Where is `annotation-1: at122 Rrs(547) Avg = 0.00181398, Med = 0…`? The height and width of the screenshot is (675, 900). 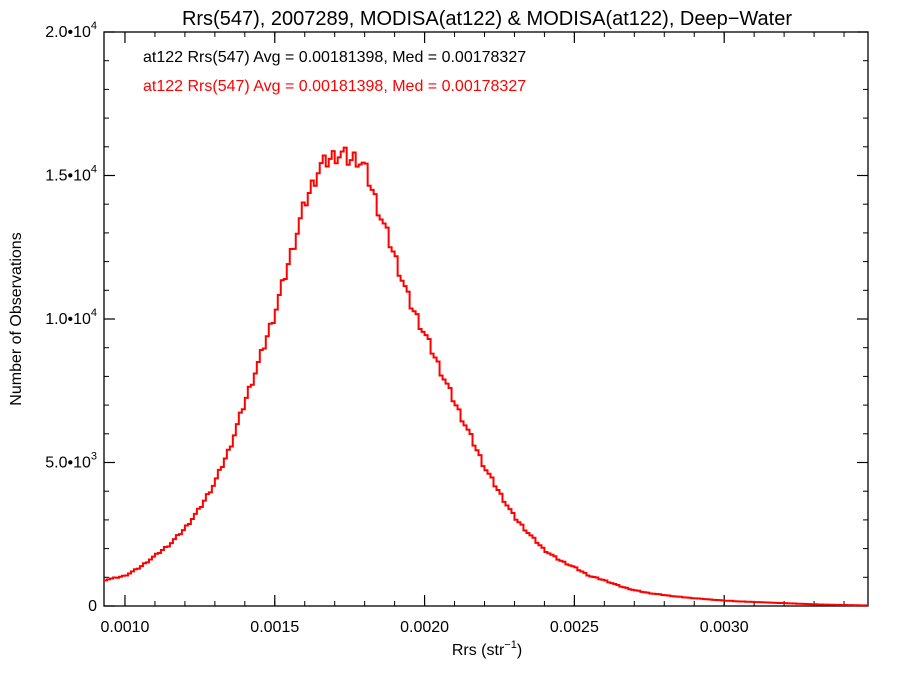
annotation-1: at122 Rrs(547) Avg = 0.00181398, Med = 0… is located at coordinates (334, 57).